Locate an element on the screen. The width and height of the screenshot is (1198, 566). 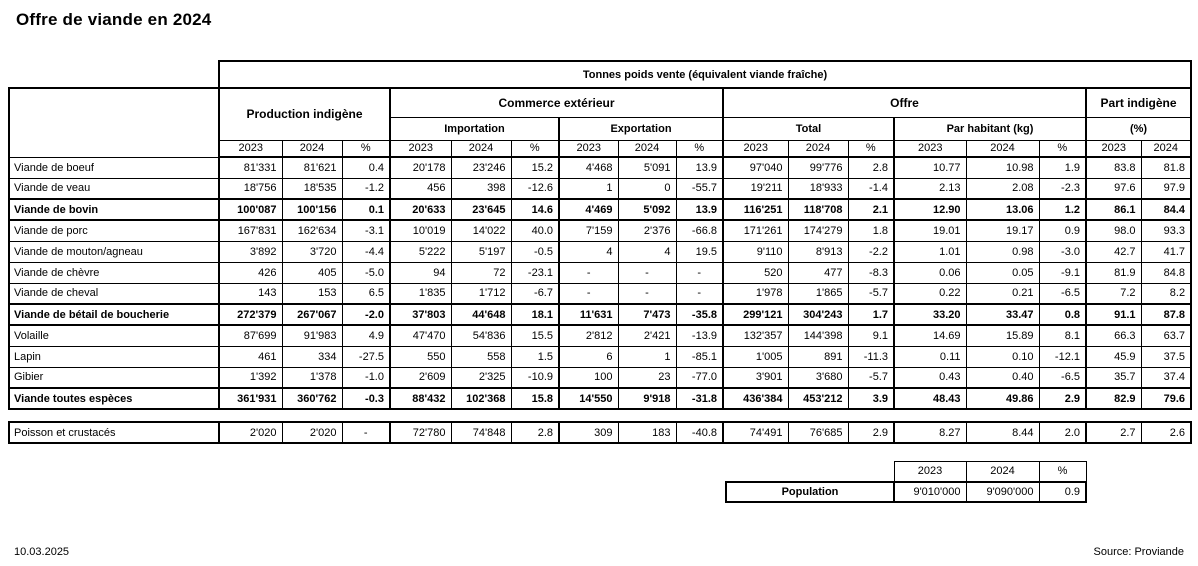
value-cell: 1'392 is located at coordinates (250, 377).